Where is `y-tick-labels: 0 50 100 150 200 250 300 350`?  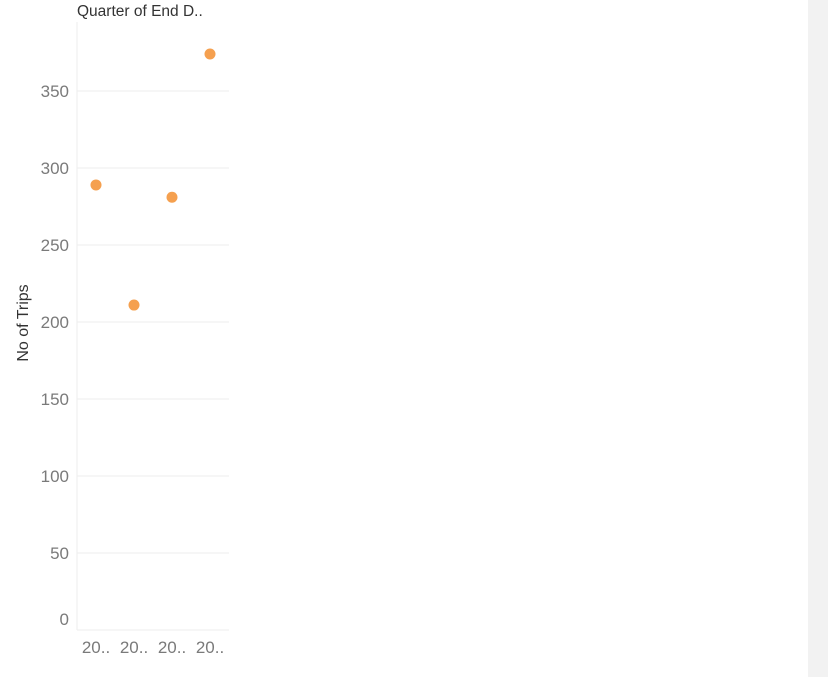
y-tick-labels: 0 50 100 150 200 250 300 350 is located at coordinates (55, 355).